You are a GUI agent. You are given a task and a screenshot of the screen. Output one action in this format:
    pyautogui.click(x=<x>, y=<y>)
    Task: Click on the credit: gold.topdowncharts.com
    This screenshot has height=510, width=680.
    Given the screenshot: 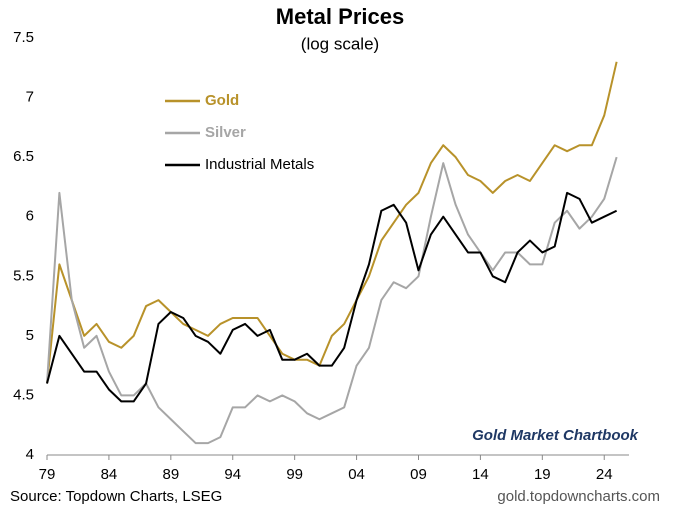 What is the action you would take?
    pyautogui.click(x=578, y=496)
    